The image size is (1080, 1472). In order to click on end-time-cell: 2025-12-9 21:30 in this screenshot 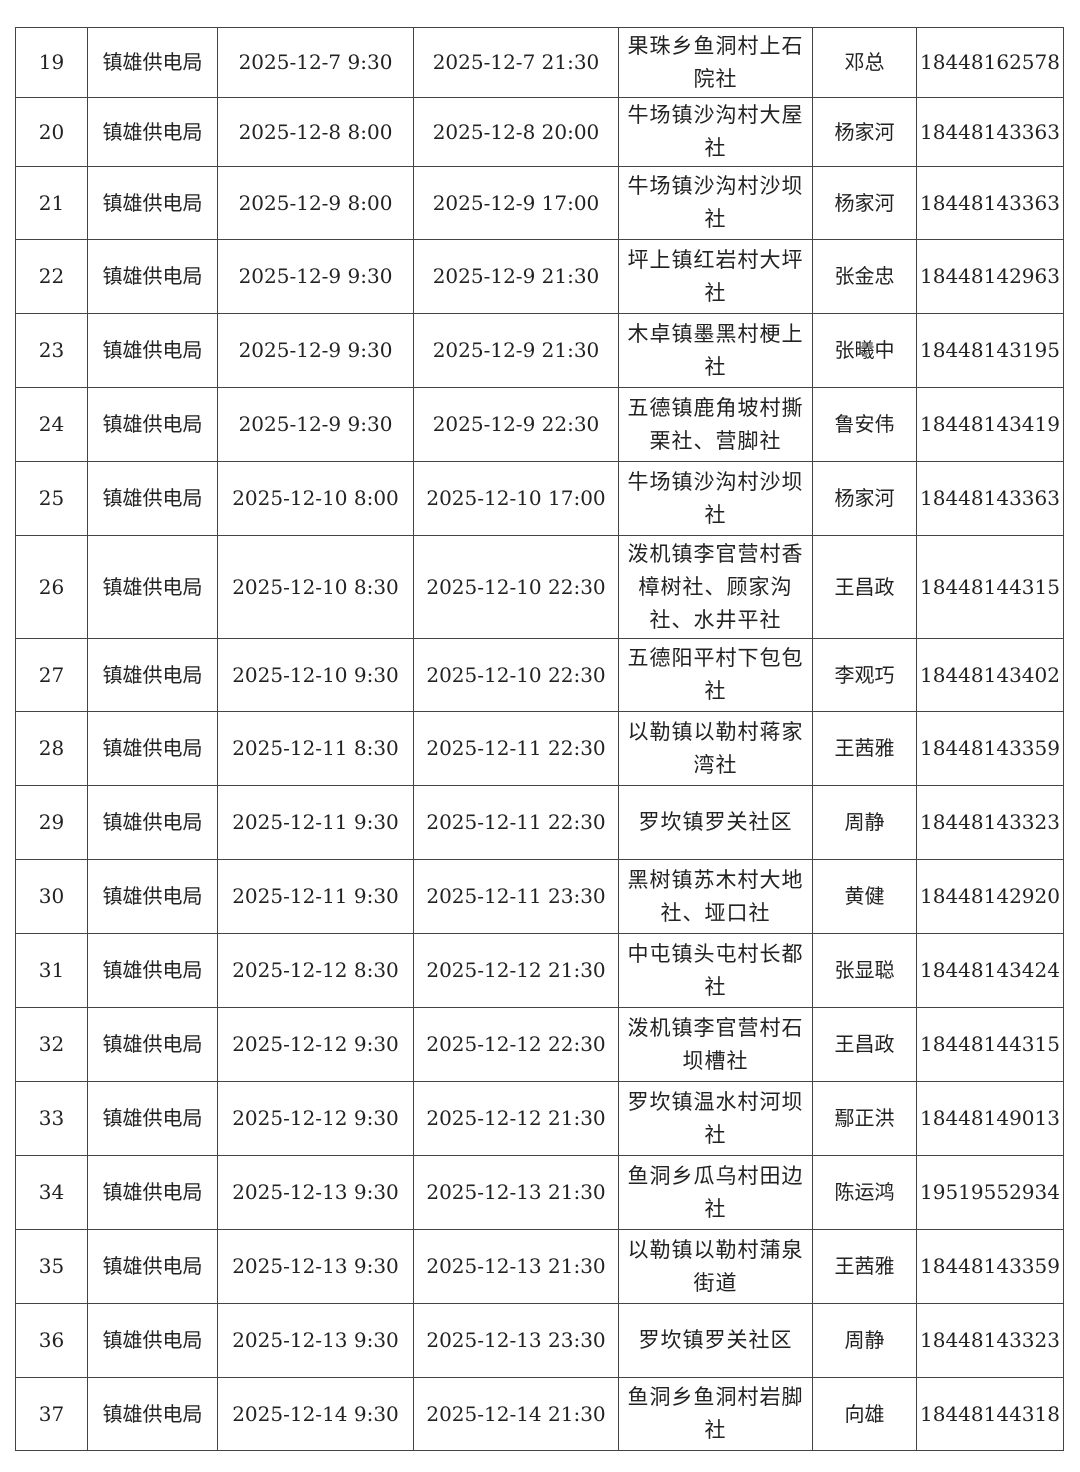, I will do `click(516, 350)`.